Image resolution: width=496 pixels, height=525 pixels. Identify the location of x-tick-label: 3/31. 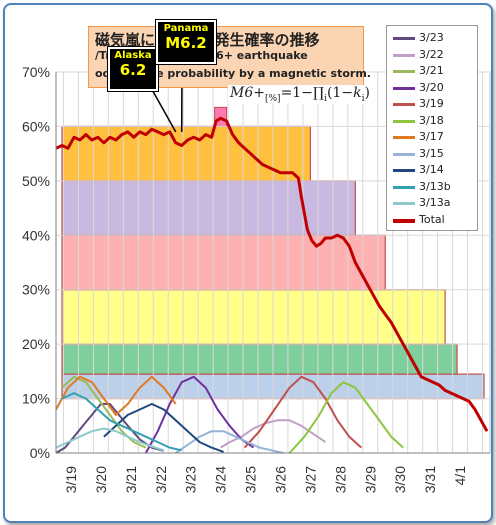
(430, 479).